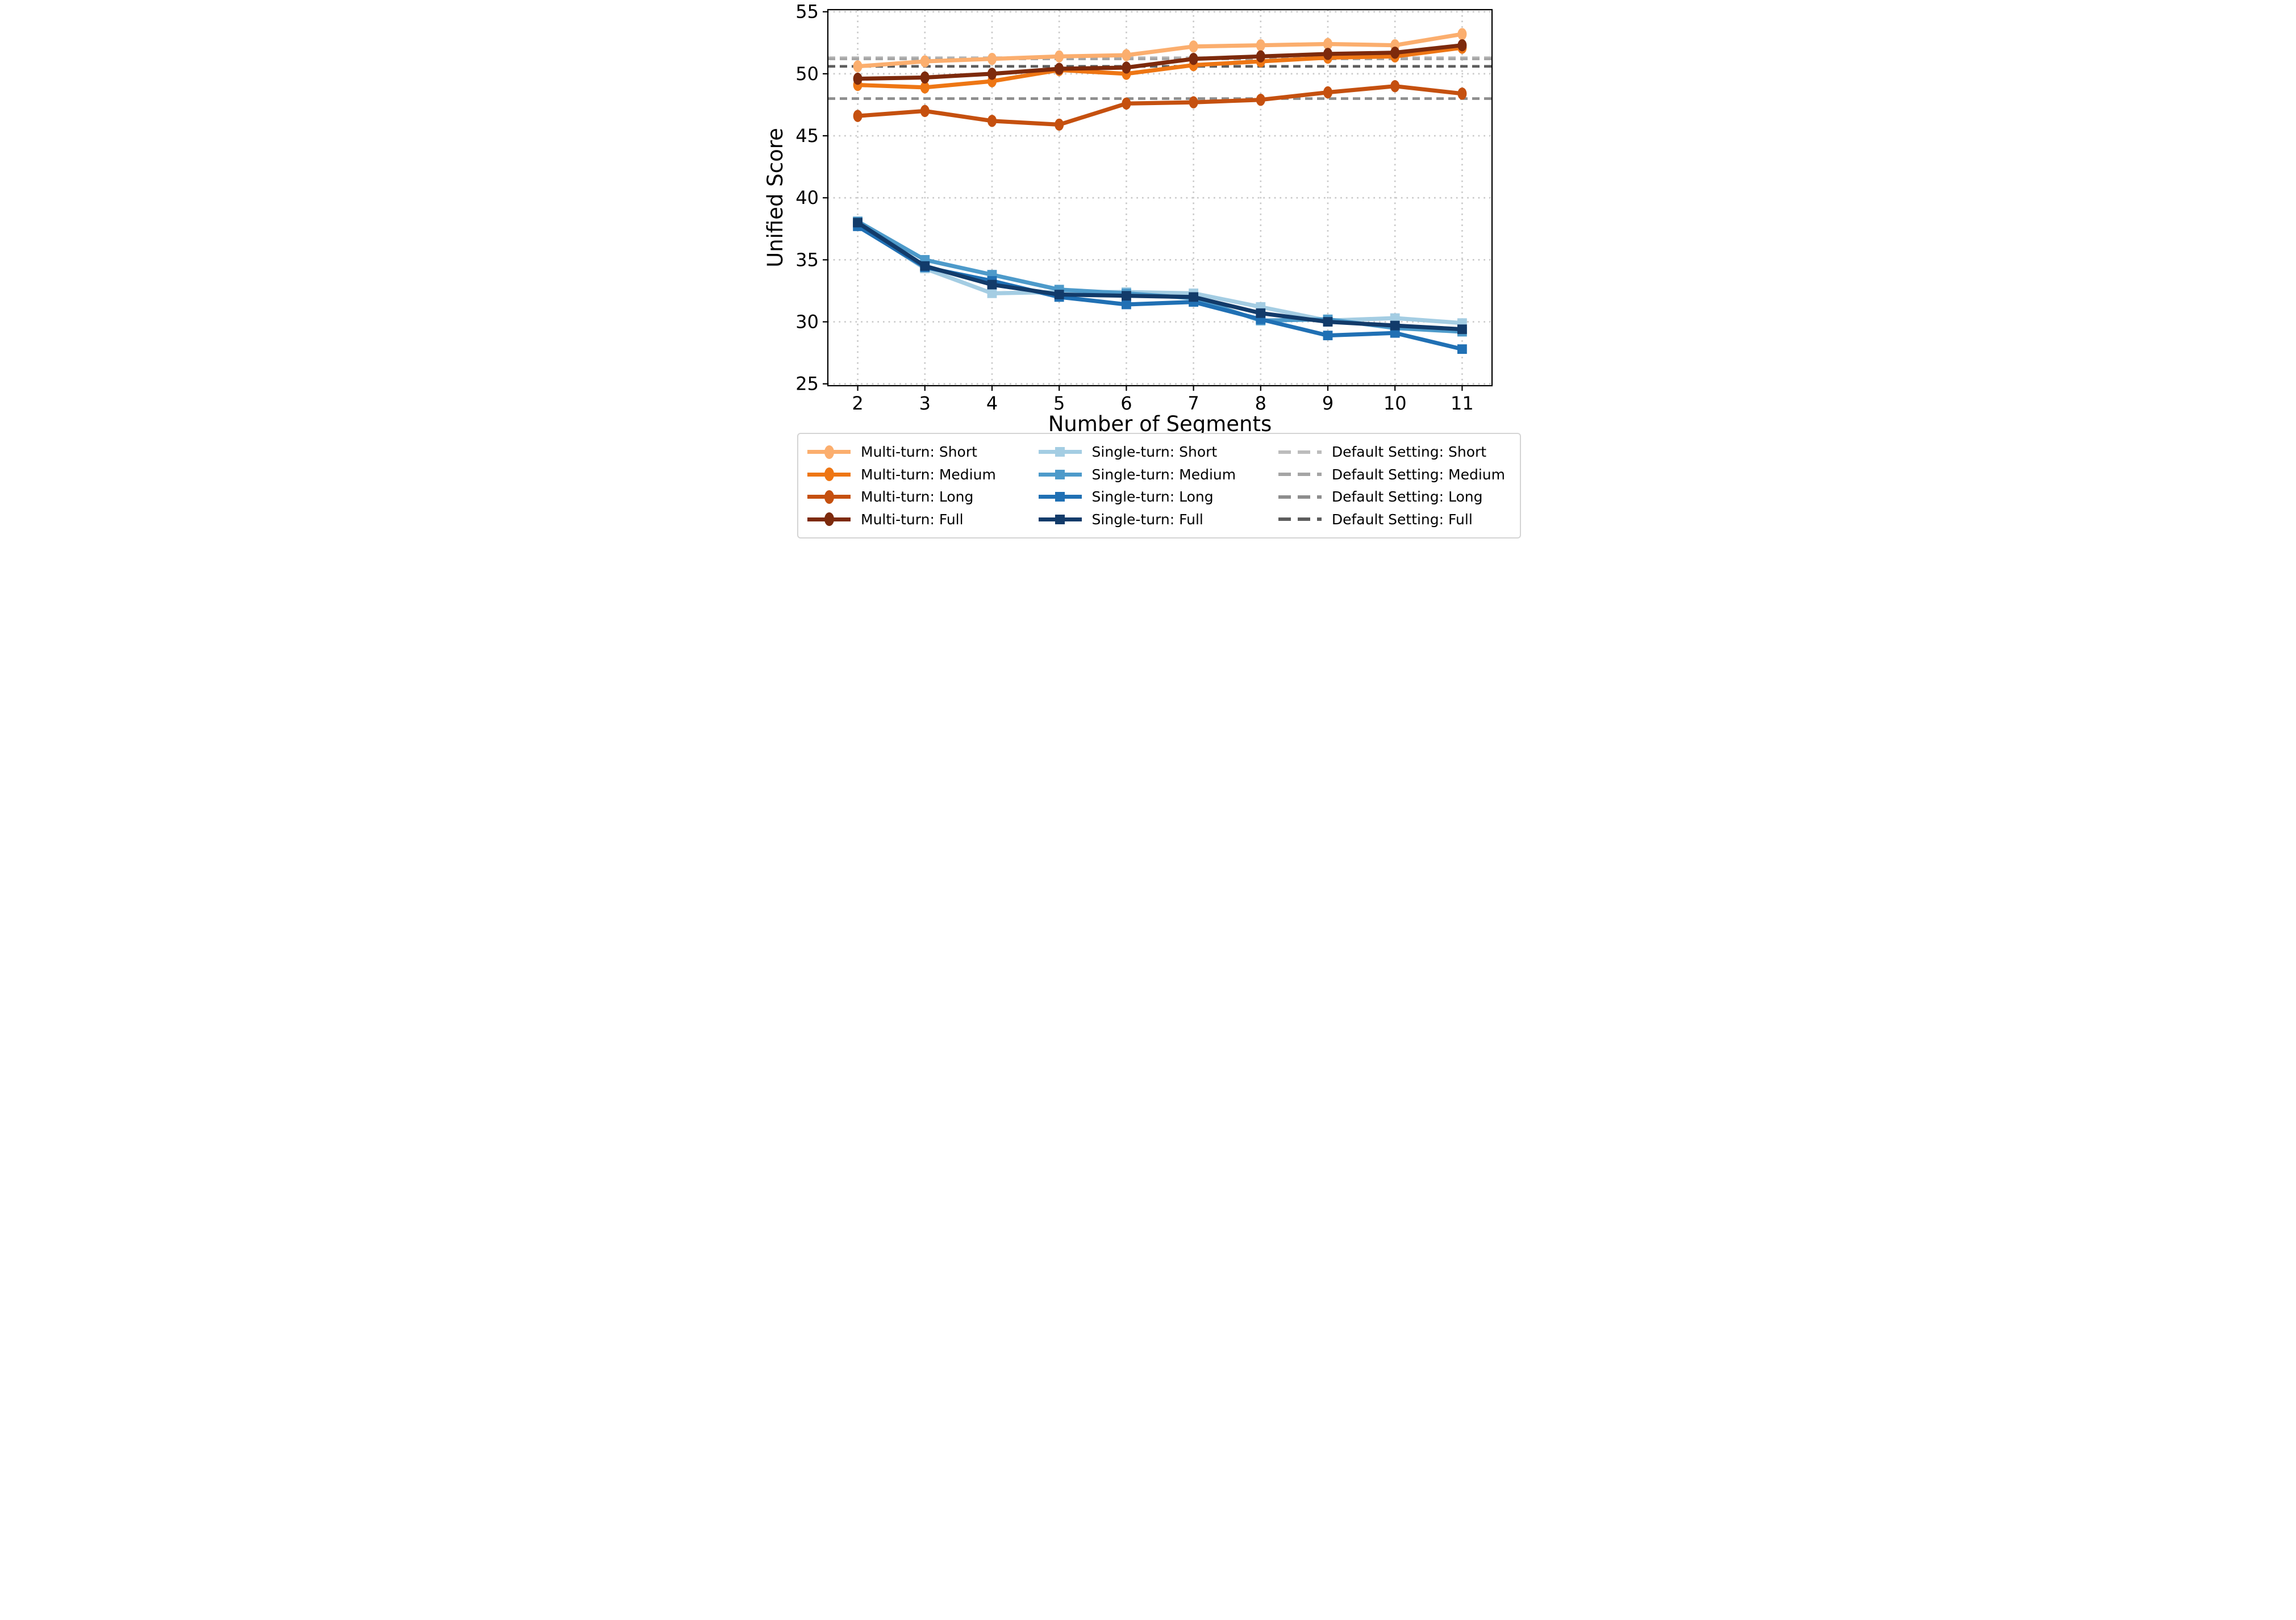 The width and height of the screenshot is (2296, 1620). I want to click on multi-turn-short-line, so click(1159, 50).